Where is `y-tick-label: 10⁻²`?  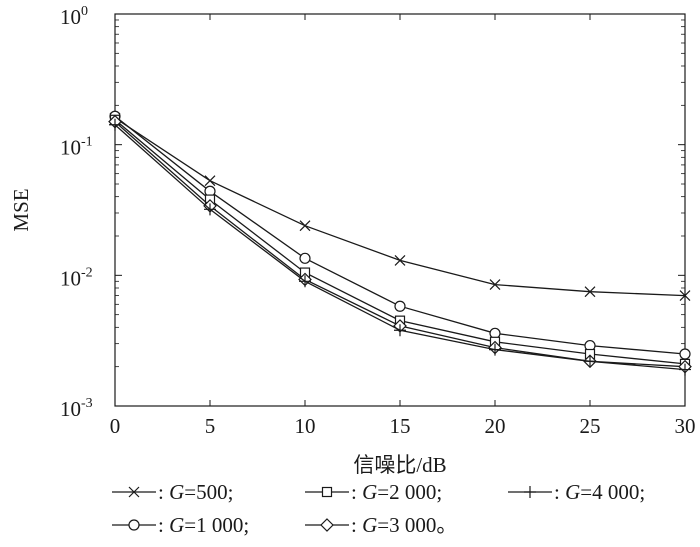
y-tick-label: 10⁻² is located at coordinates (76, 277).